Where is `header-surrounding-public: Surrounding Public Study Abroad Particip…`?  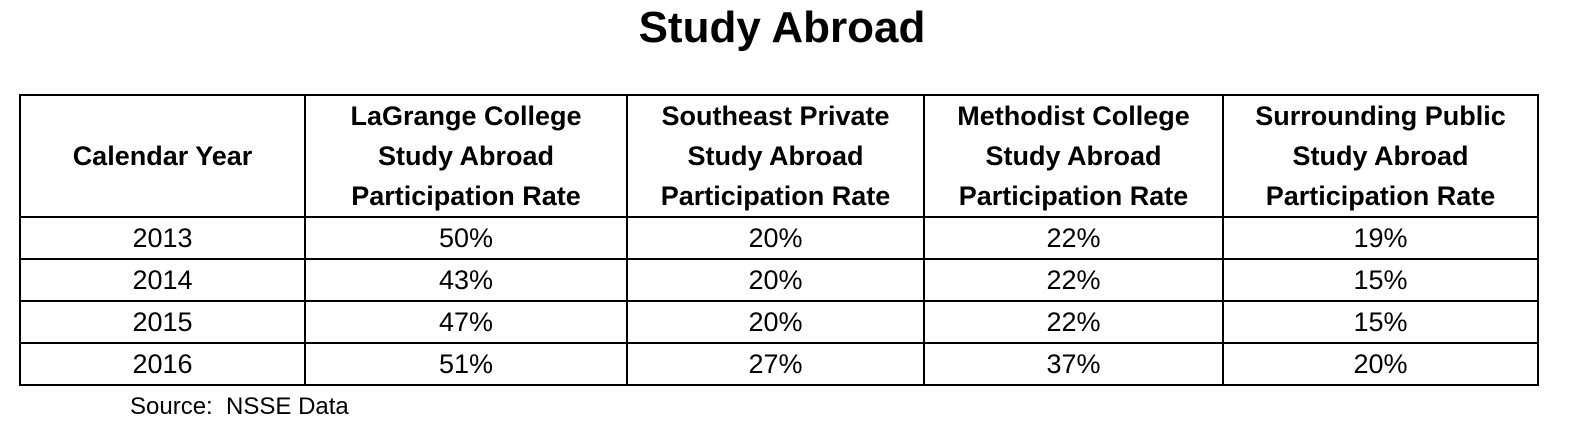
header-surrounding-public: Surrounding Public Study Abroad Particip… is located at coordinates (1380, 156).